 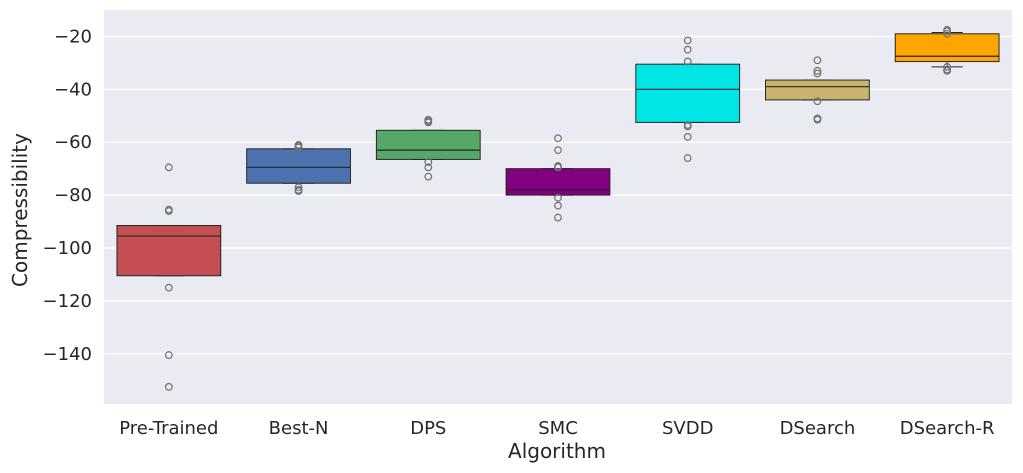 I want to click on box-best-n, so click(x=298, y=168).